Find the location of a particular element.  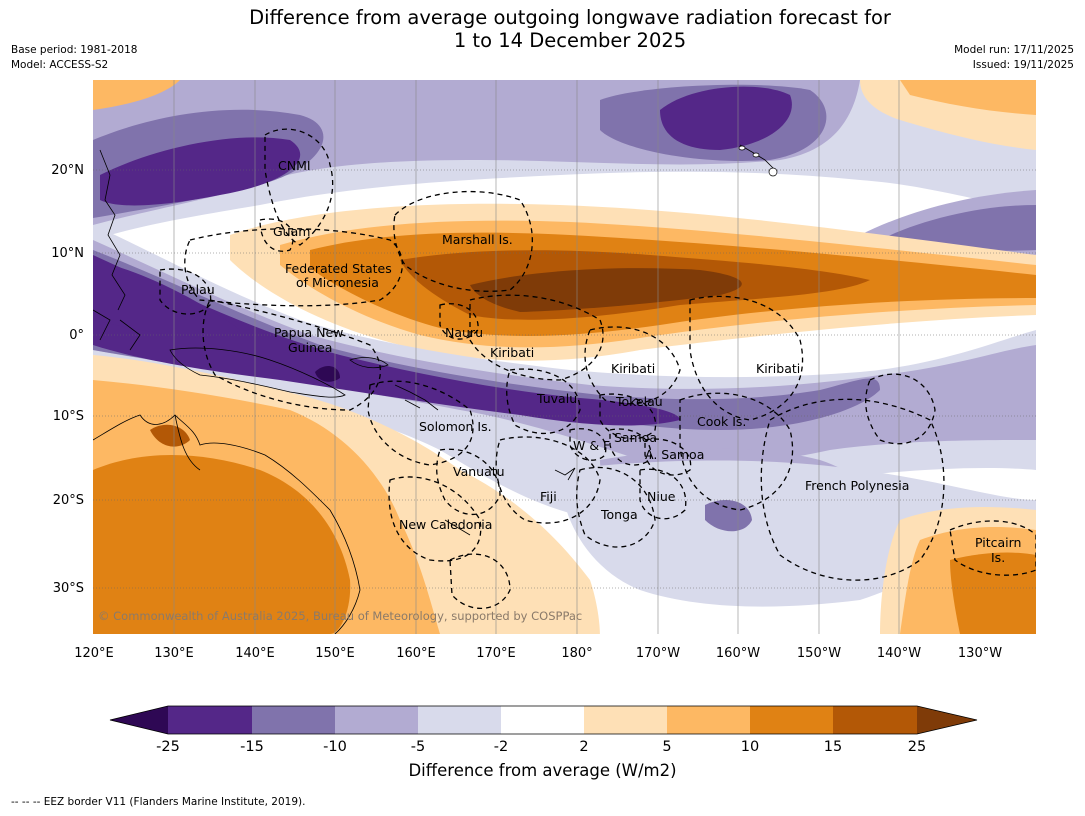

hawaii-islands is located at coordinates (758, 161).